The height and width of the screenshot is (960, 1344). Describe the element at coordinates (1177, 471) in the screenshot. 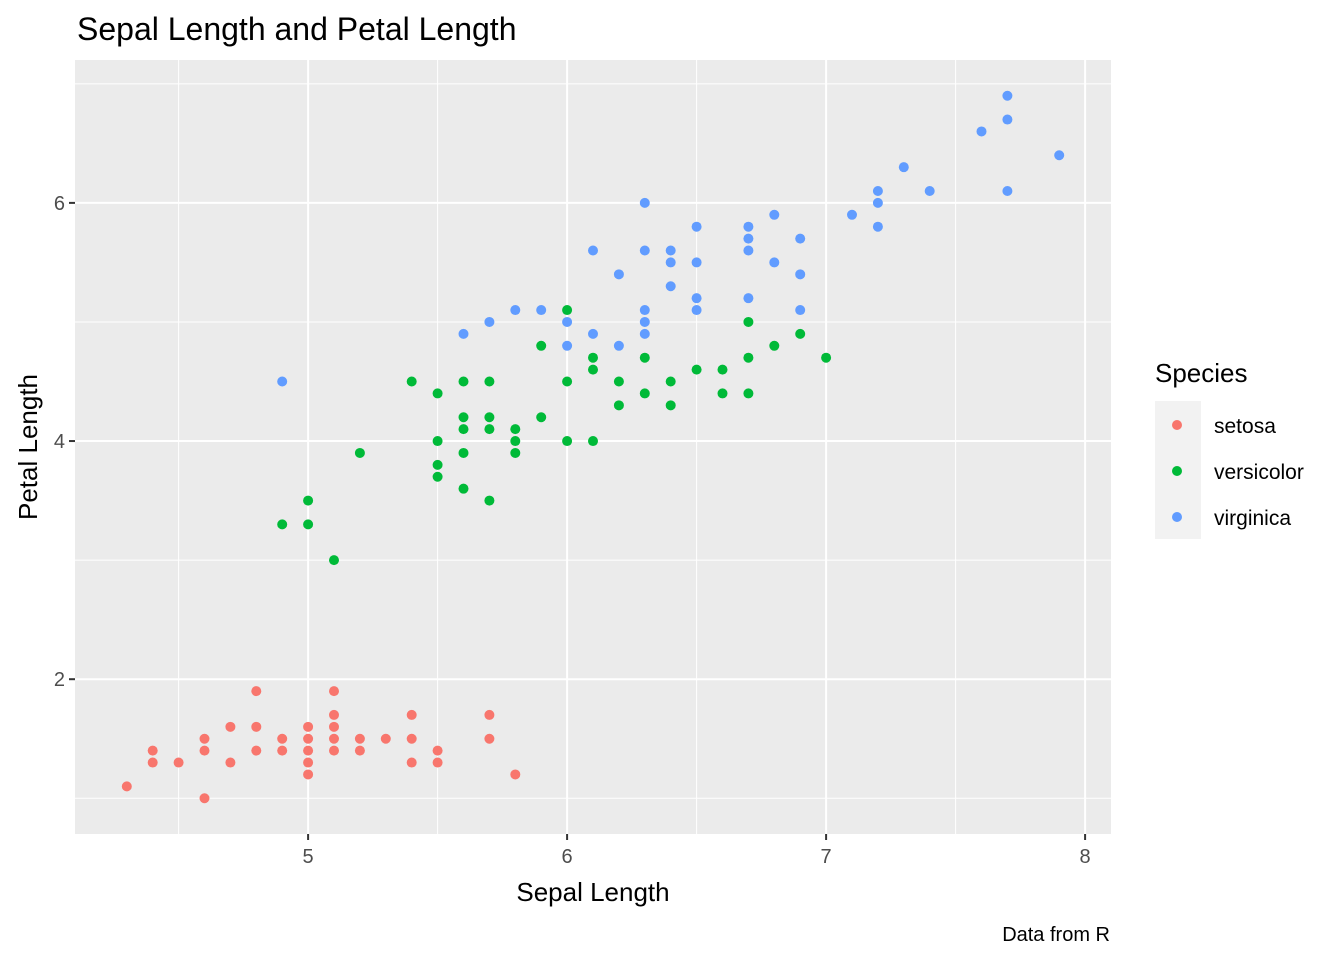

I see `legend-key-versicolor` at that location.